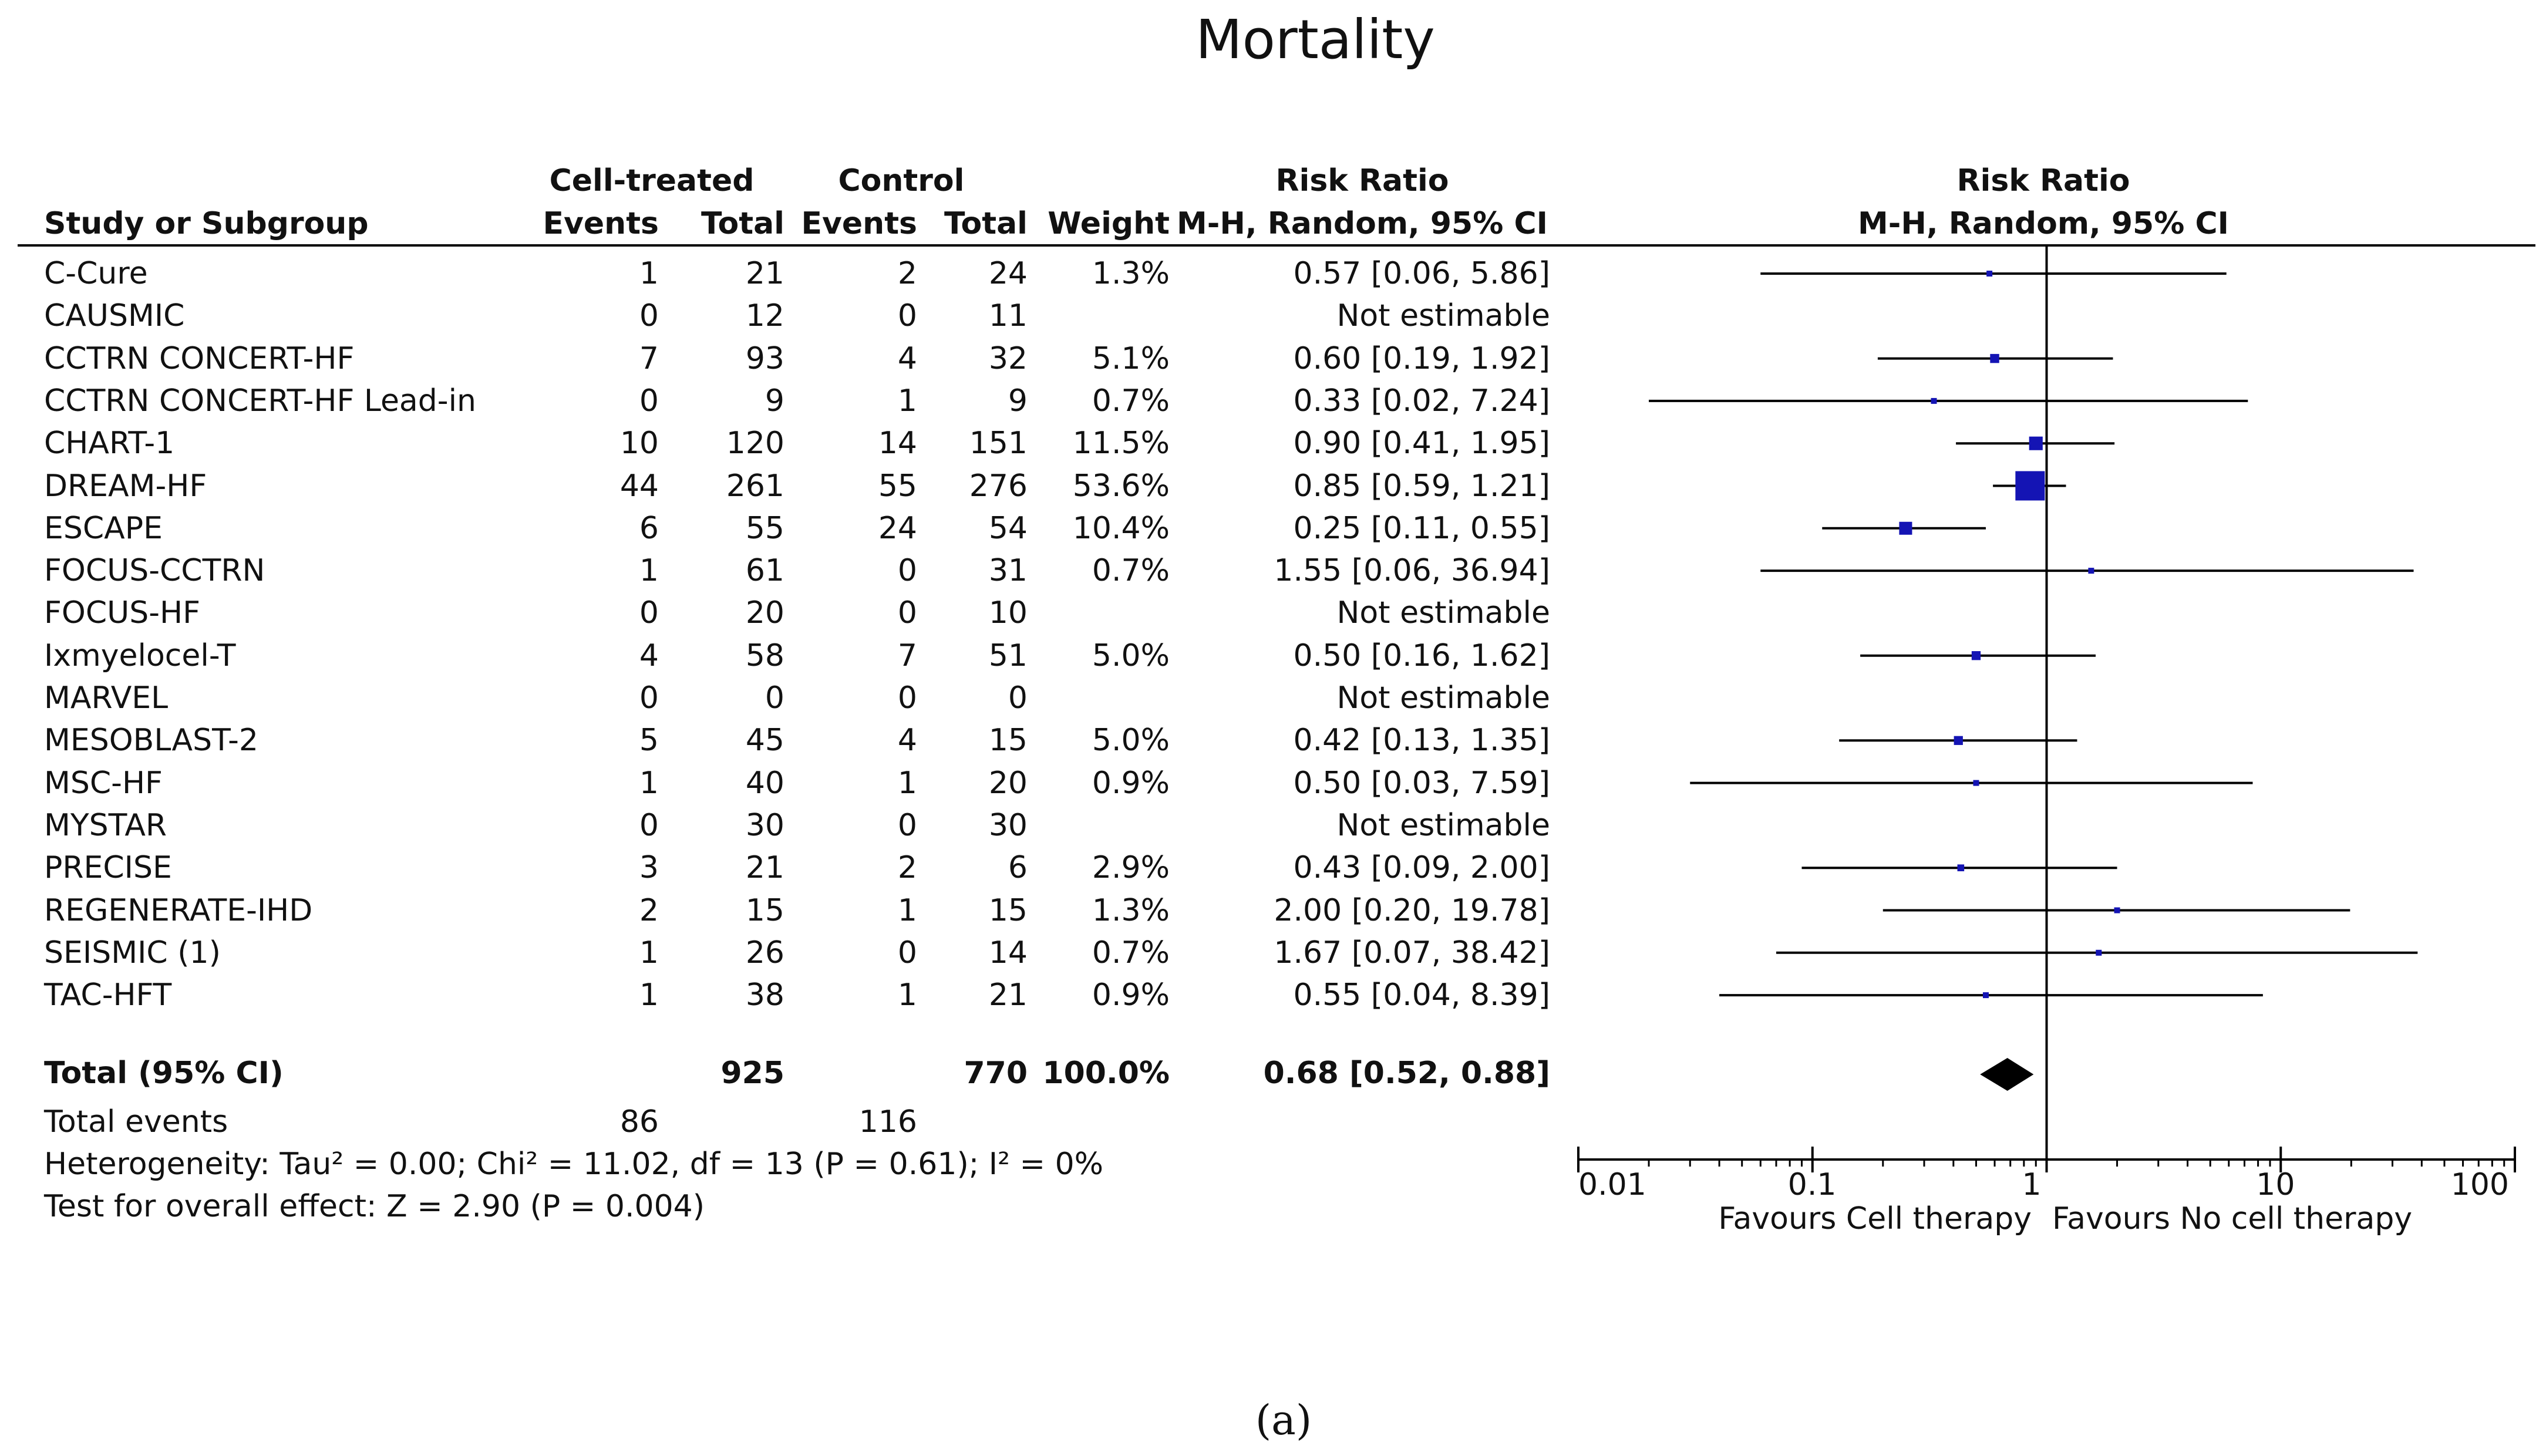  What do you see at coordinates (764, 358) in the screenshot?
I see `cell-total: 93` at bounding box center [764, 358].